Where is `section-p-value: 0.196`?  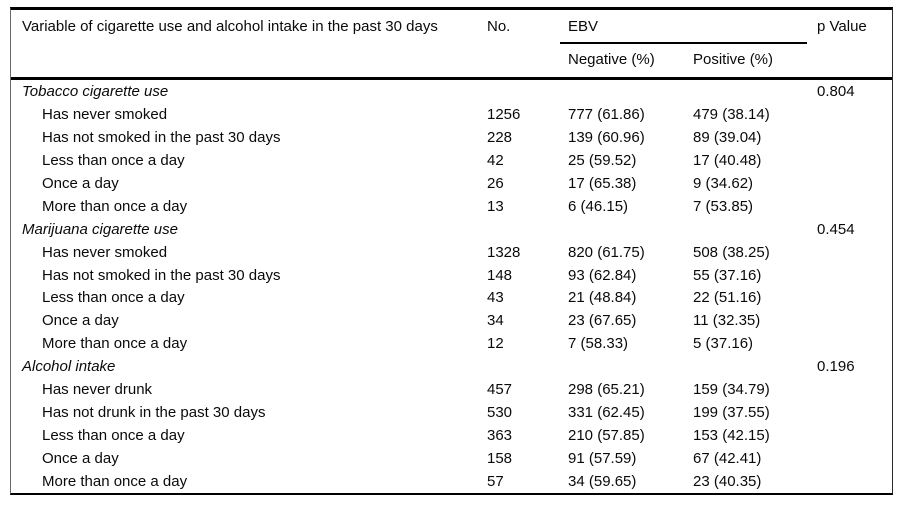
section-p-value: 0.196 is located at coordinates (836, 367).